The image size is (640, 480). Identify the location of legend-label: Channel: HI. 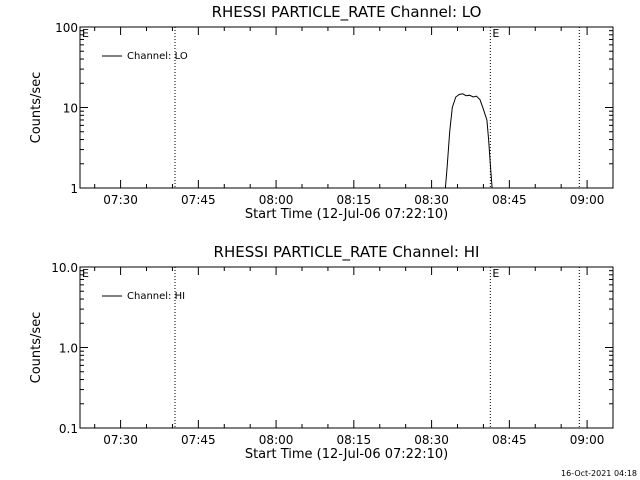
(156, 296).